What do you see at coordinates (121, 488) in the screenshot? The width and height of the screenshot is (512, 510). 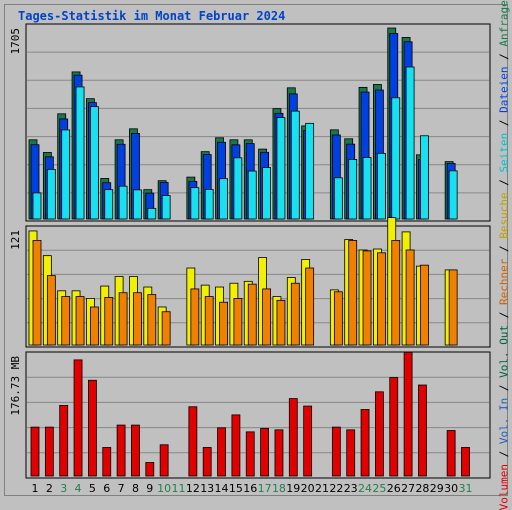 I see `day-label: 7` at bounding box center [121, 488].